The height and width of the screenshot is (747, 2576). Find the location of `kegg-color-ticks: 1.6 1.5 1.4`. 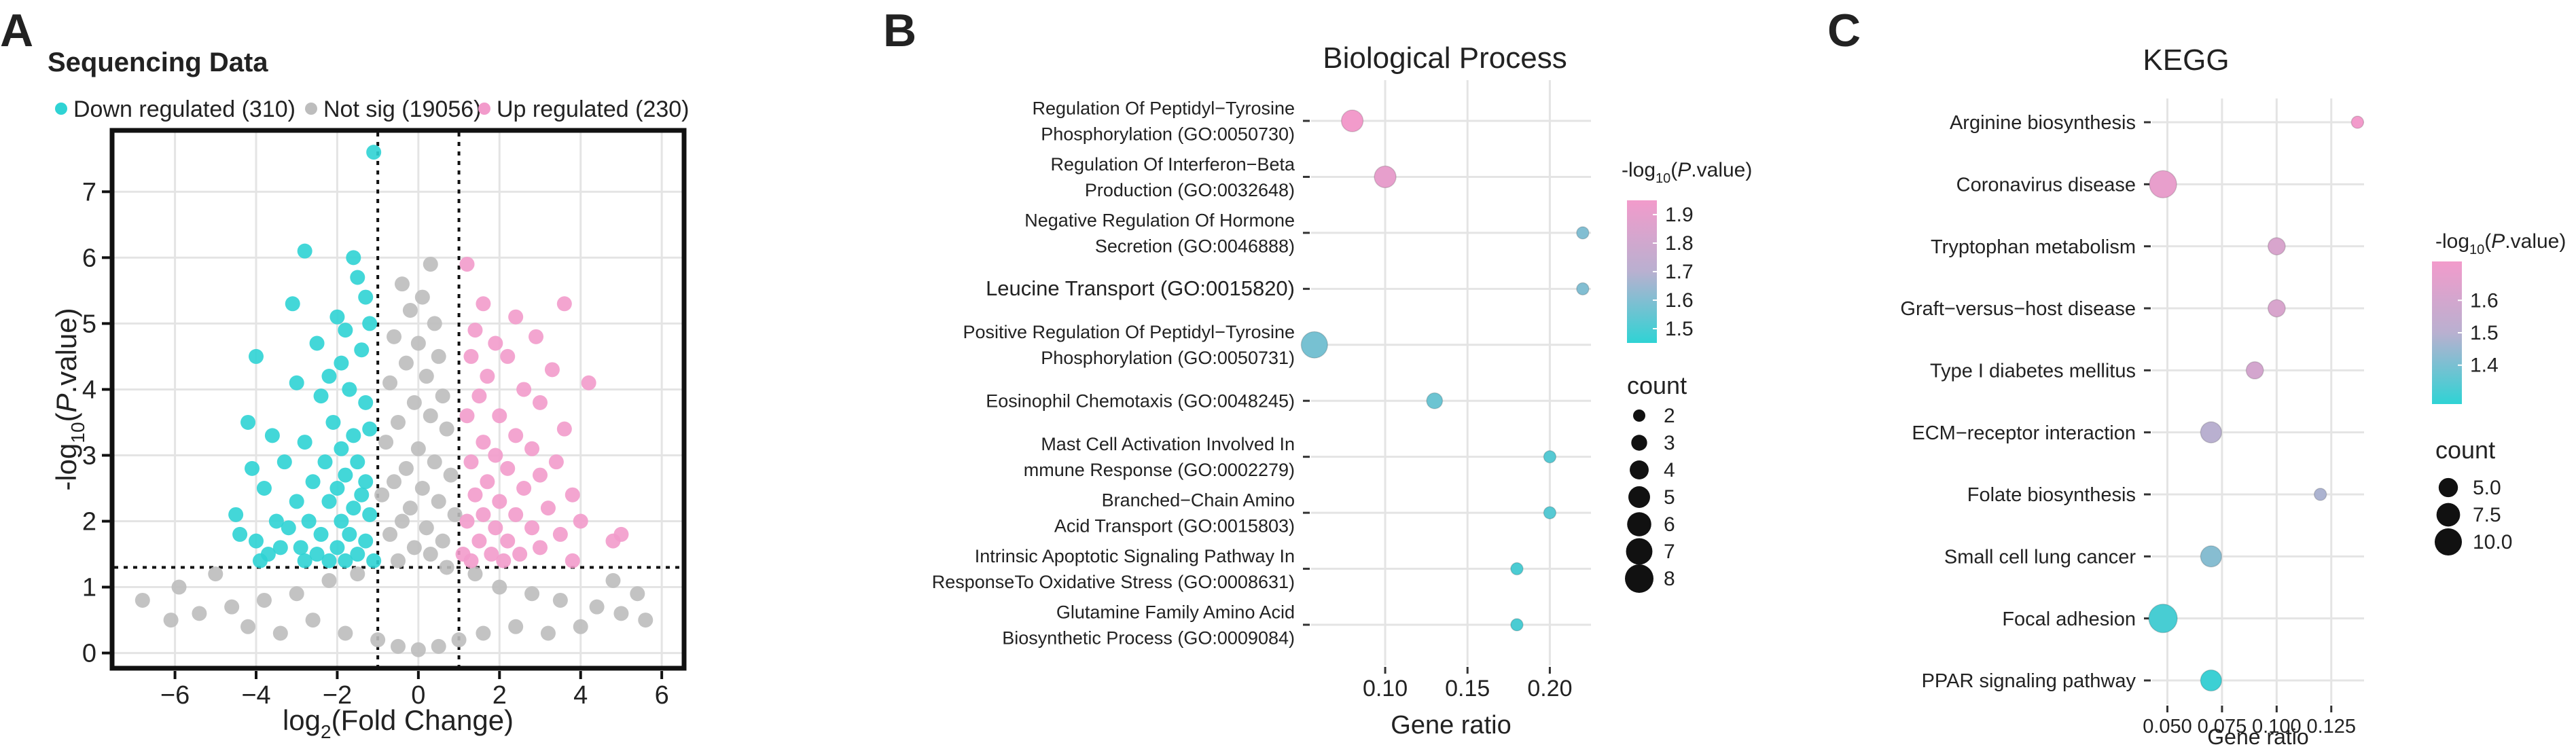

kegg-color-ticks: 1.6 1.5 1.4 is located at coordinates (2478, 333).